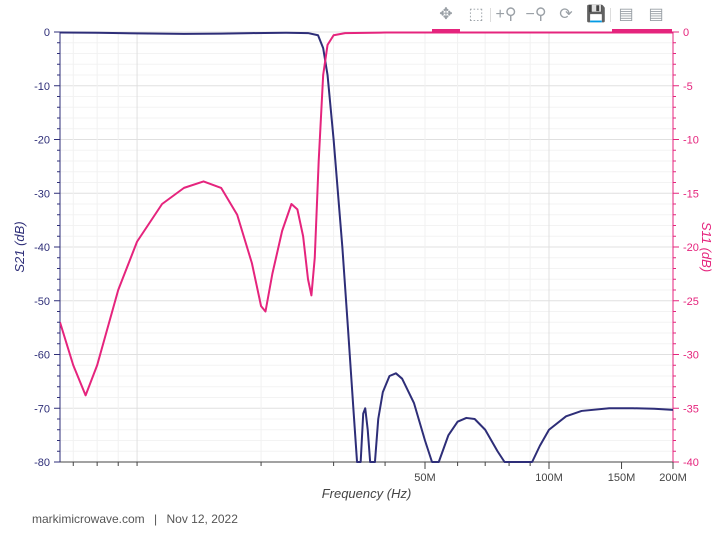  What do you see at coordinates (691, 194) in the screenshot?
I see `y-right-tick-label: -15` at bounding box center [691, 194].